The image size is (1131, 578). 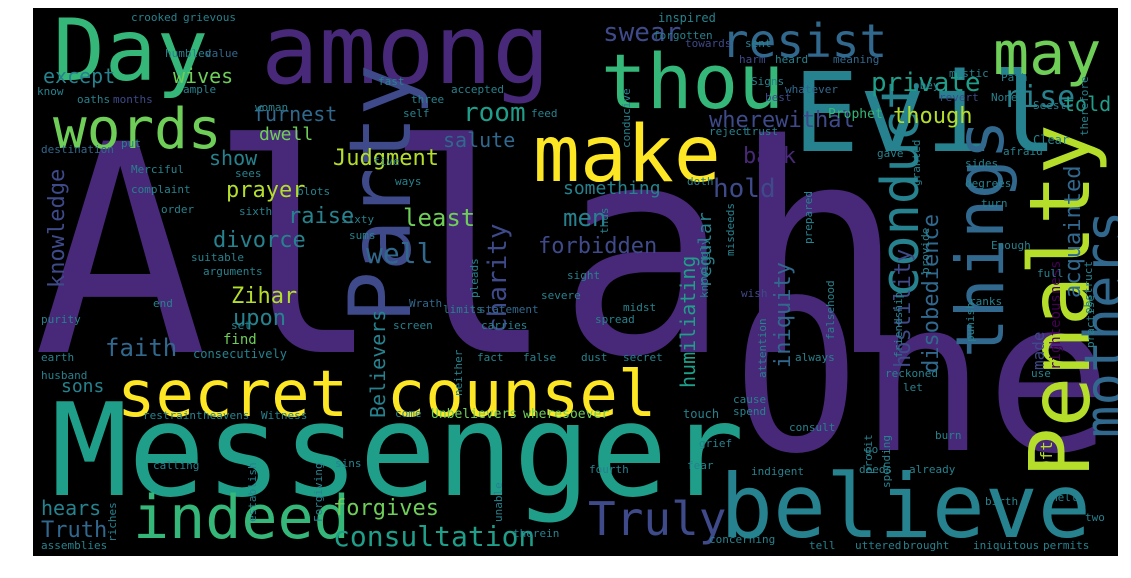 I want to click on word-doth: doth, so click(x=700, y=181).